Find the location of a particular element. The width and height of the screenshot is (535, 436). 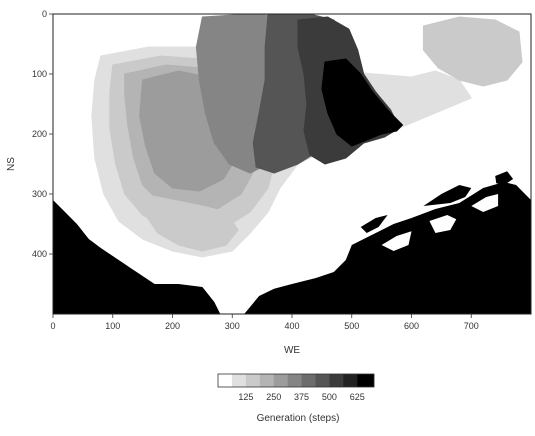

x-tick-label: 400 is located at coordinates (291, 326).